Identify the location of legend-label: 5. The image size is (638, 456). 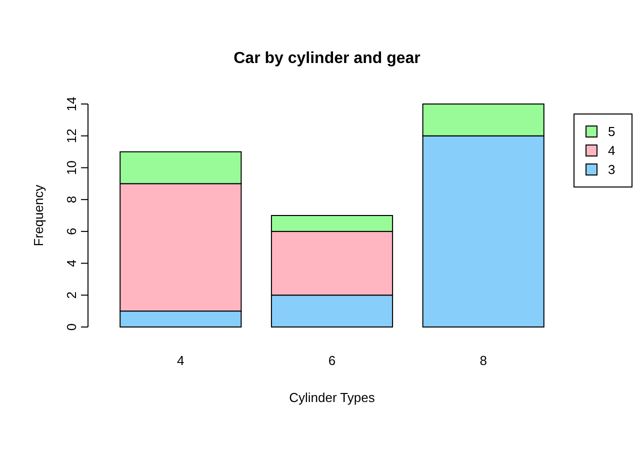
(612, 131).